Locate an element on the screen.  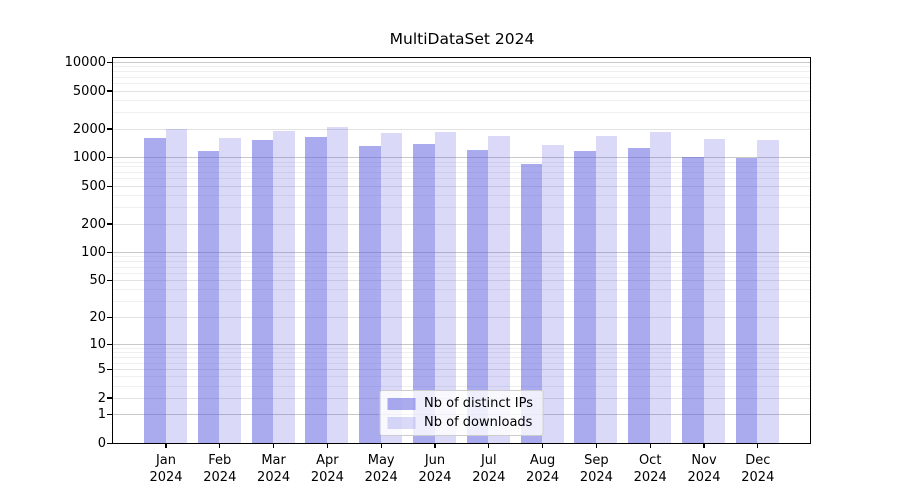
x-tick-label-month: Oct is located at coordinates (650, 460).